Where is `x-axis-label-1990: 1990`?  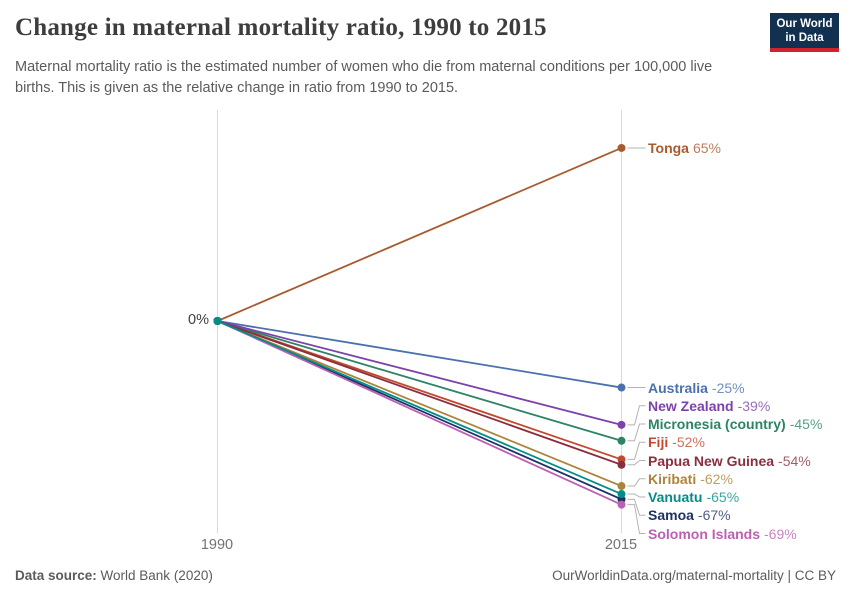 x-axis-label-1990: 1990 is located at coordinates (217, 545).